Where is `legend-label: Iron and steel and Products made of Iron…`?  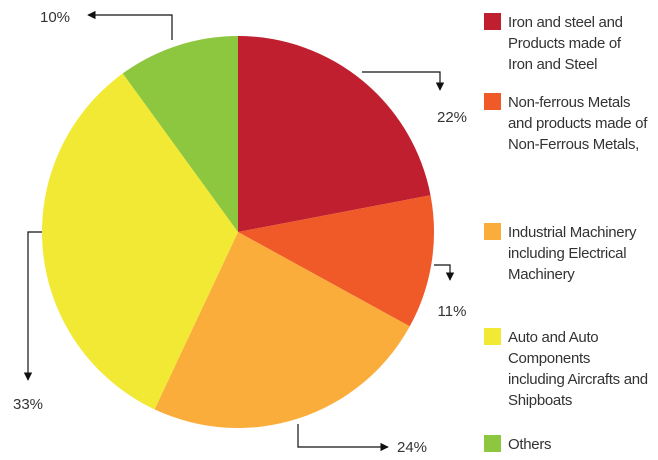 legend-label: Iron and steel and Products made of Iron… is located at coordinates (565, 43).